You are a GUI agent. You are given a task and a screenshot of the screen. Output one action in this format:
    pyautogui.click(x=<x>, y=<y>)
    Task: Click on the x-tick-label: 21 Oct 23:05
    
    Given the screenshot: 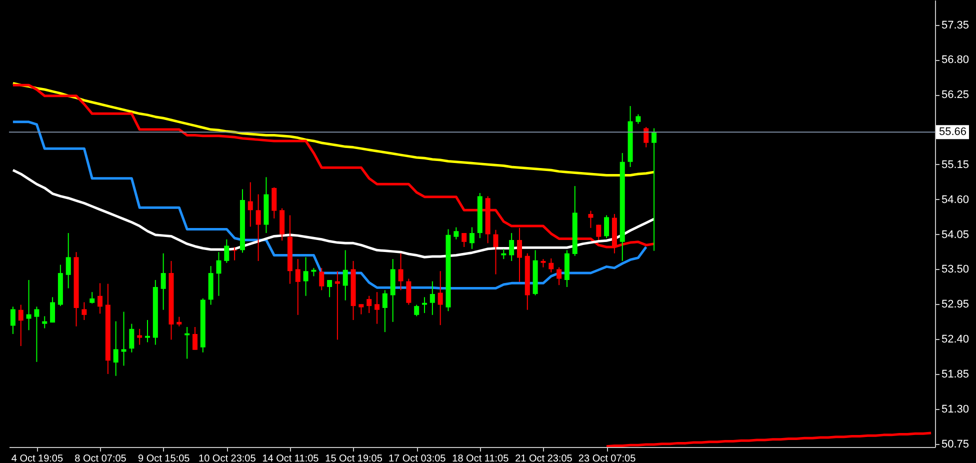 What is the action you would take?
    pyautogui.click(x=544, y=458)
    